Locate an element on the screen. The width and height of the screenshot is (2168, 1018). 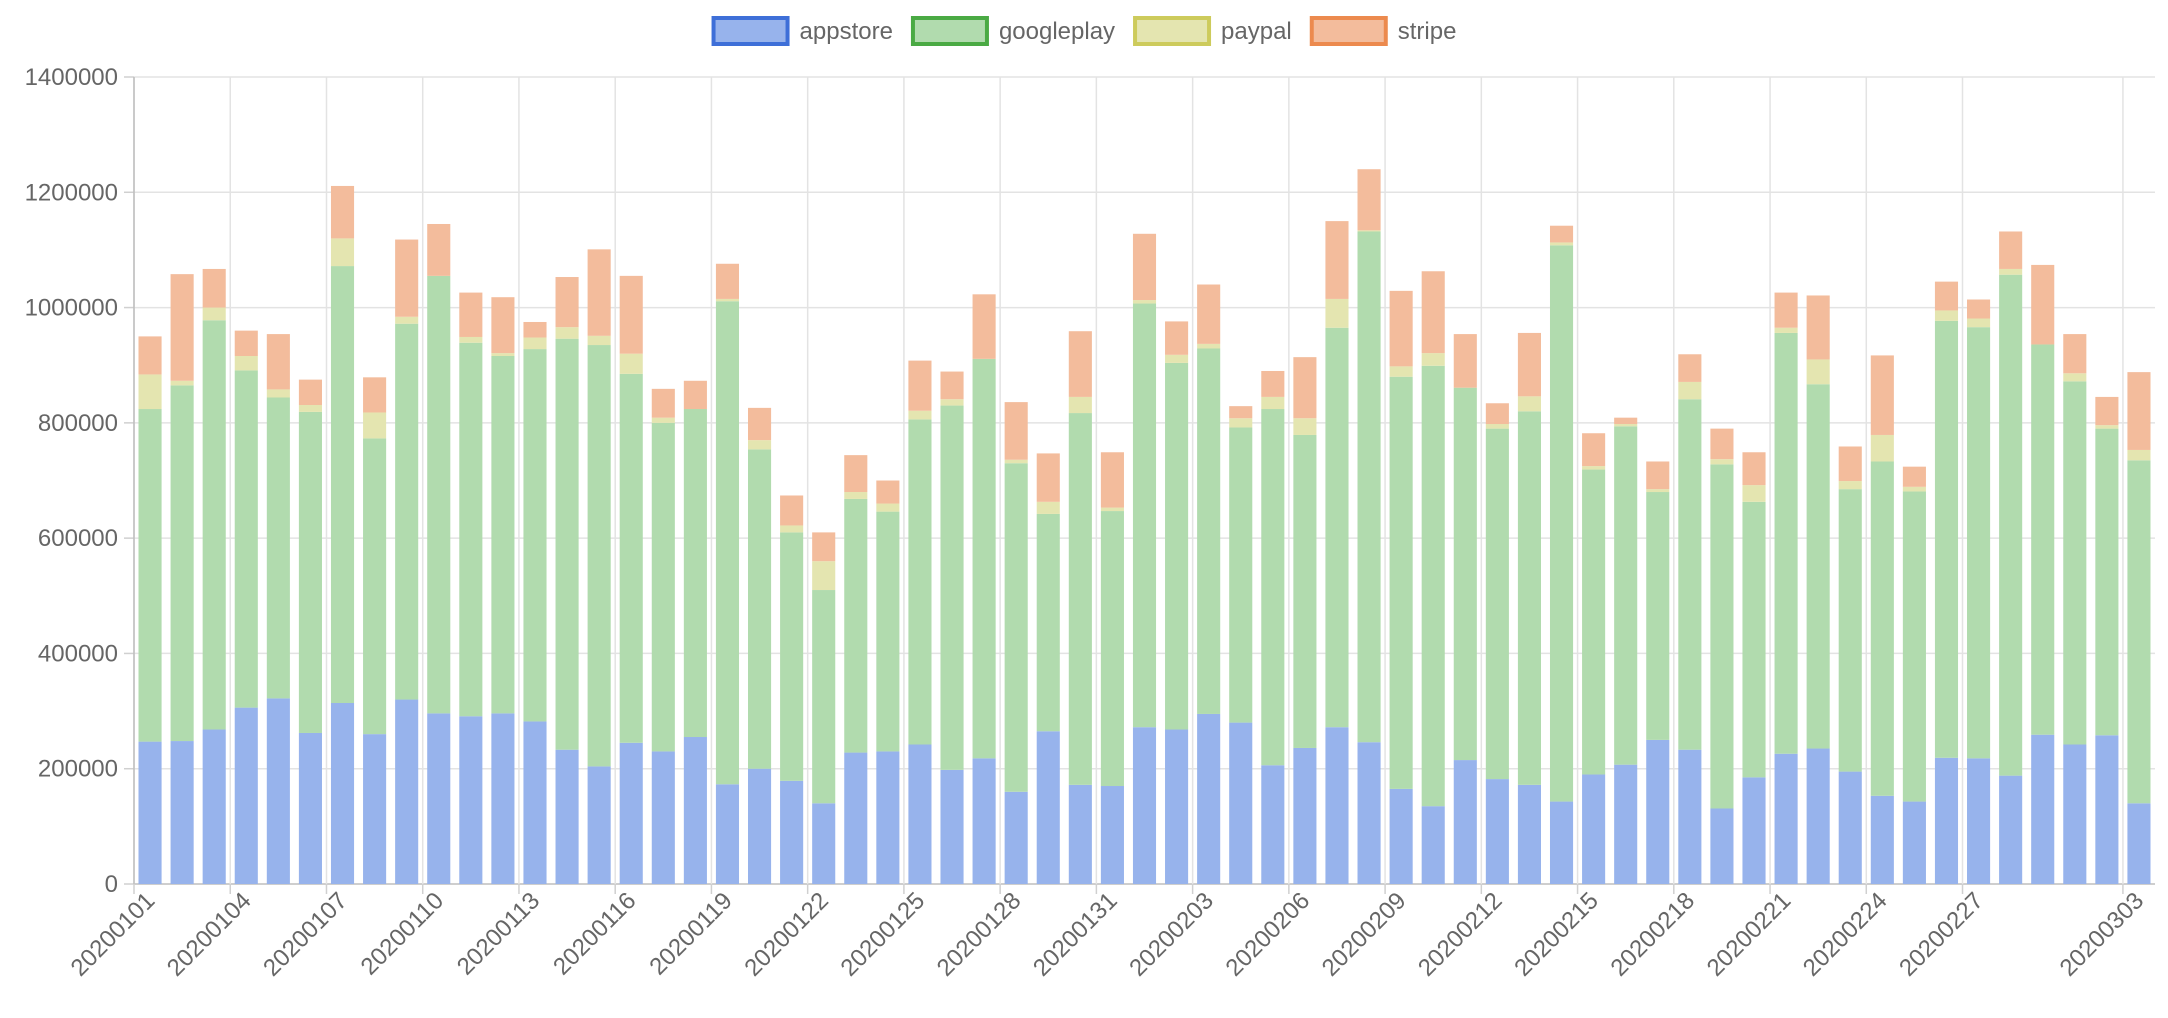
legend-item-stripe: stripe is located at coordinates (1383, 31).